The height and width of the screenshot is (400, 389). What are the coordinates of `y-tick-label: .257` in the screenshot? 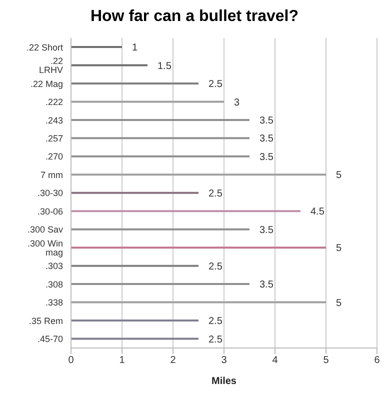 It's located at (54, 138).